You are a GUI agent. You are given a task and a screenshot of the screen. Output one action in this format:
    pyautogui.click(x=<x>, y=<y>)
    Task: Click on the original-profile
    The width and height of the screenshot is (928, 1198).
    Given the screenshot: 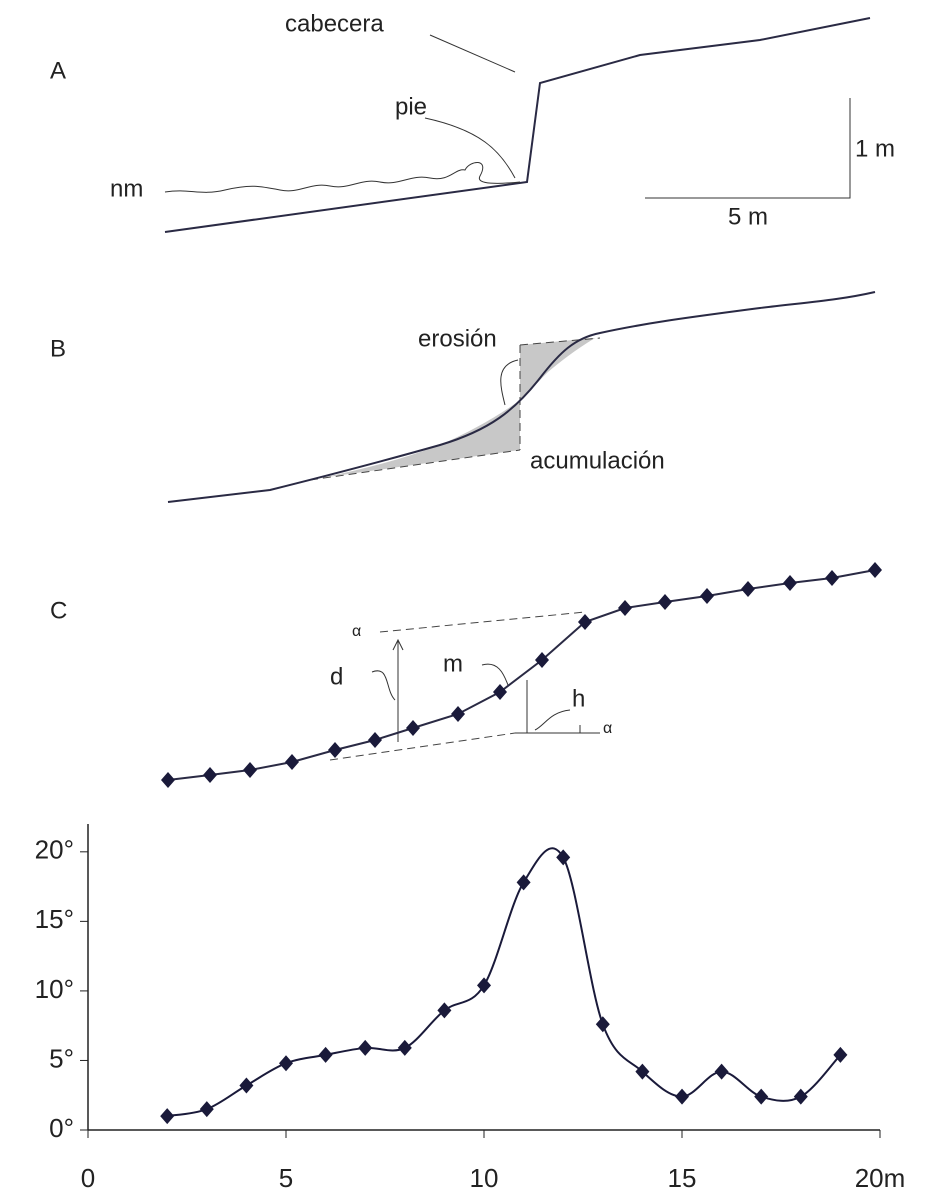 What is the action you would take?
    pyautogui.click(x=455, y=409)
    